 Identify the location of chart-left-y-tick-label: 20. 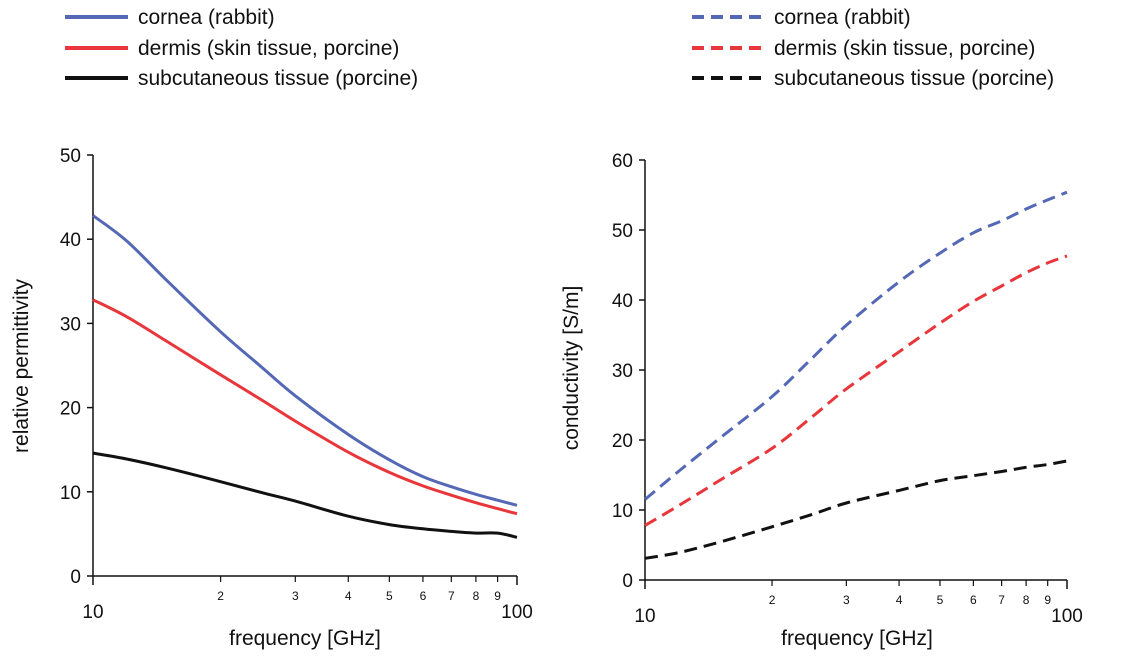
(70, 409).